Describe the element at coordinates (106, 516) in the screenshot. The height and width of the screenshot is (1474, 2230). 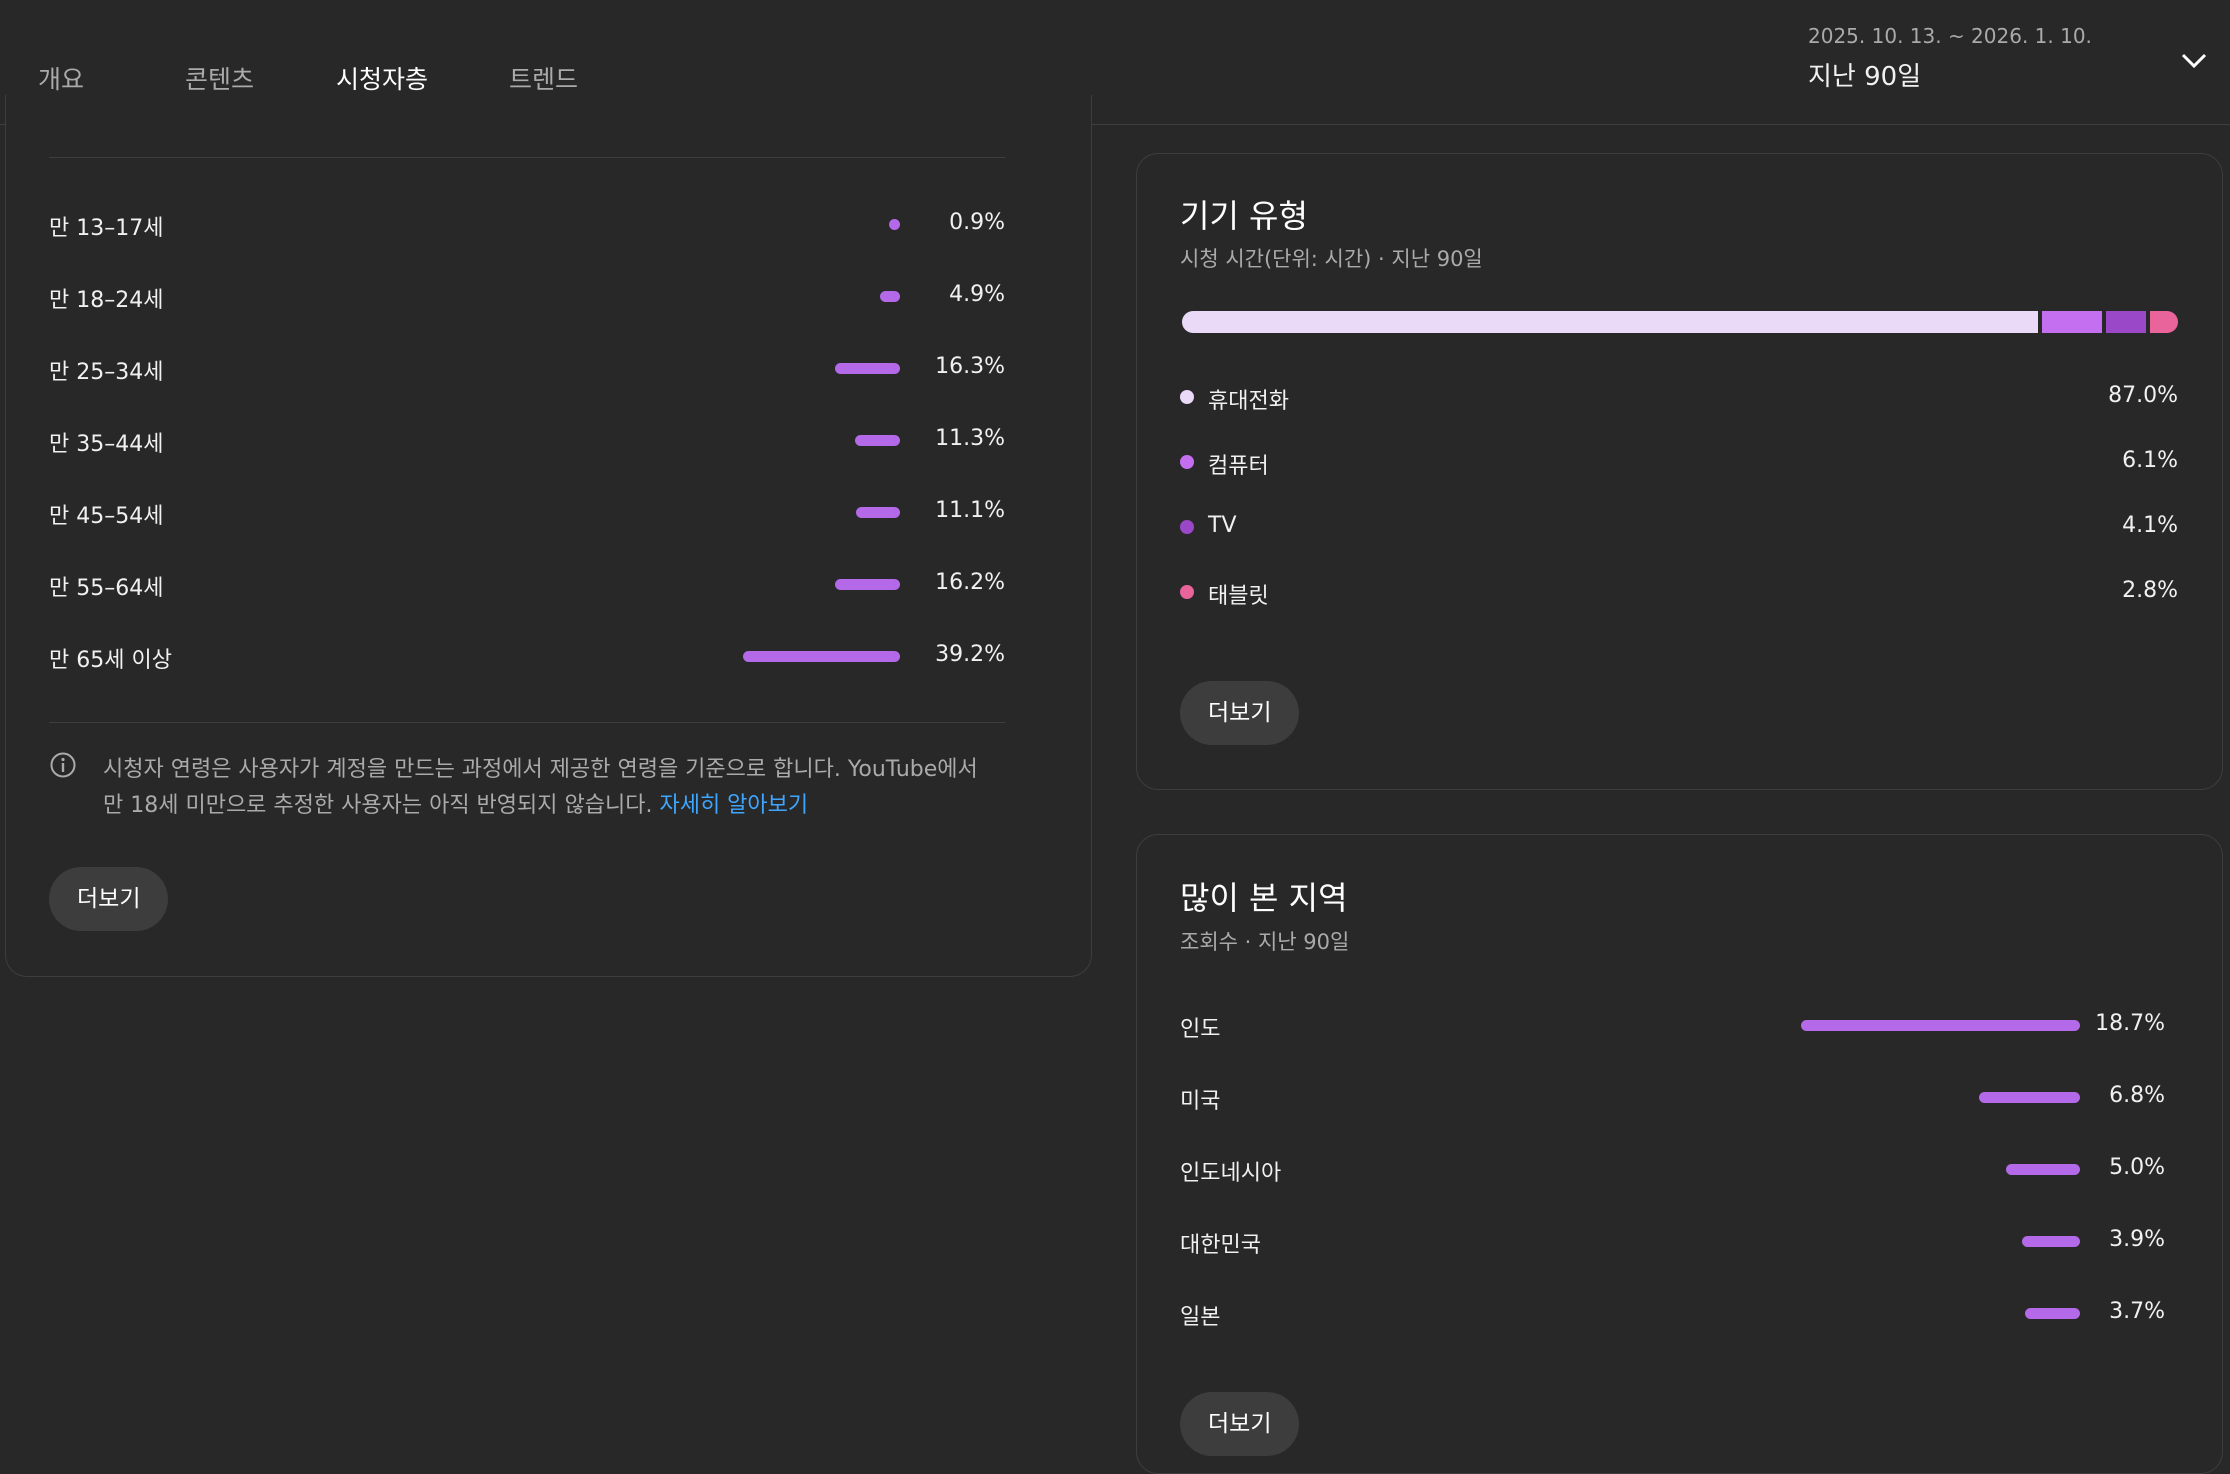
I see `age-row-label: 만 45–54세` at that location.